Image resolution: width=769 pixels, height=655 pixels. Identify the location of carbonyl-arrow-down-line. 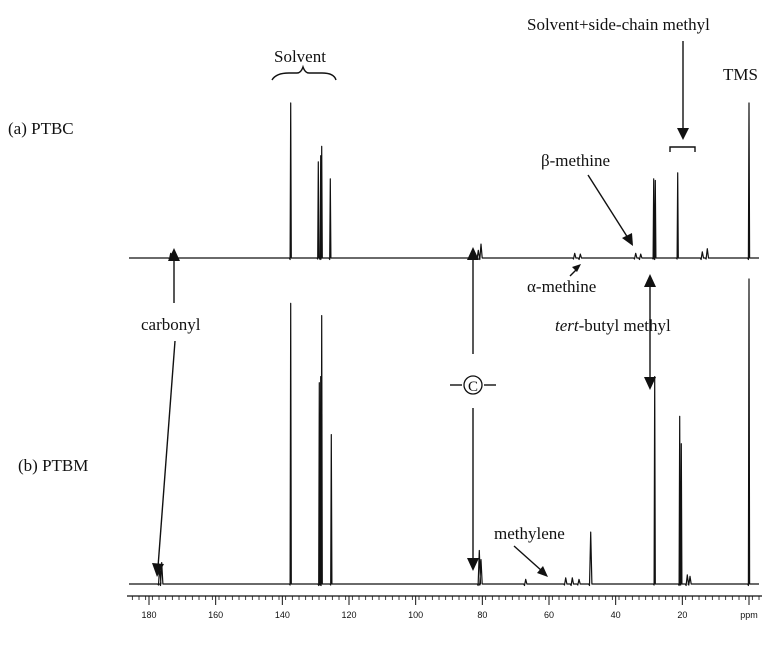
(166, 454).